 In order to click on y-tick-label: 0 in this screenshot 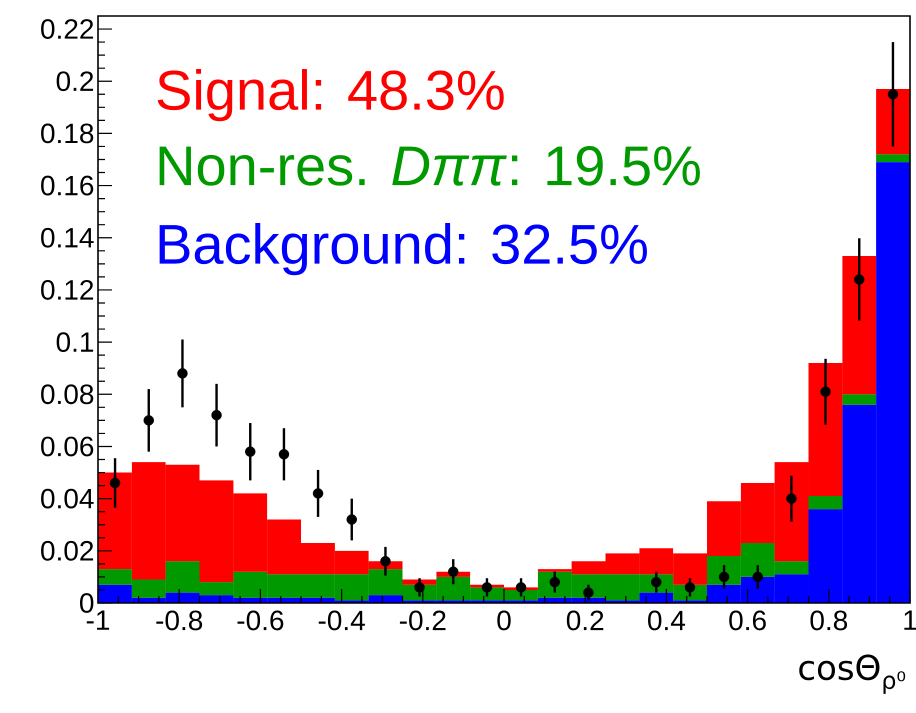, I will do `click(87, 603)`.